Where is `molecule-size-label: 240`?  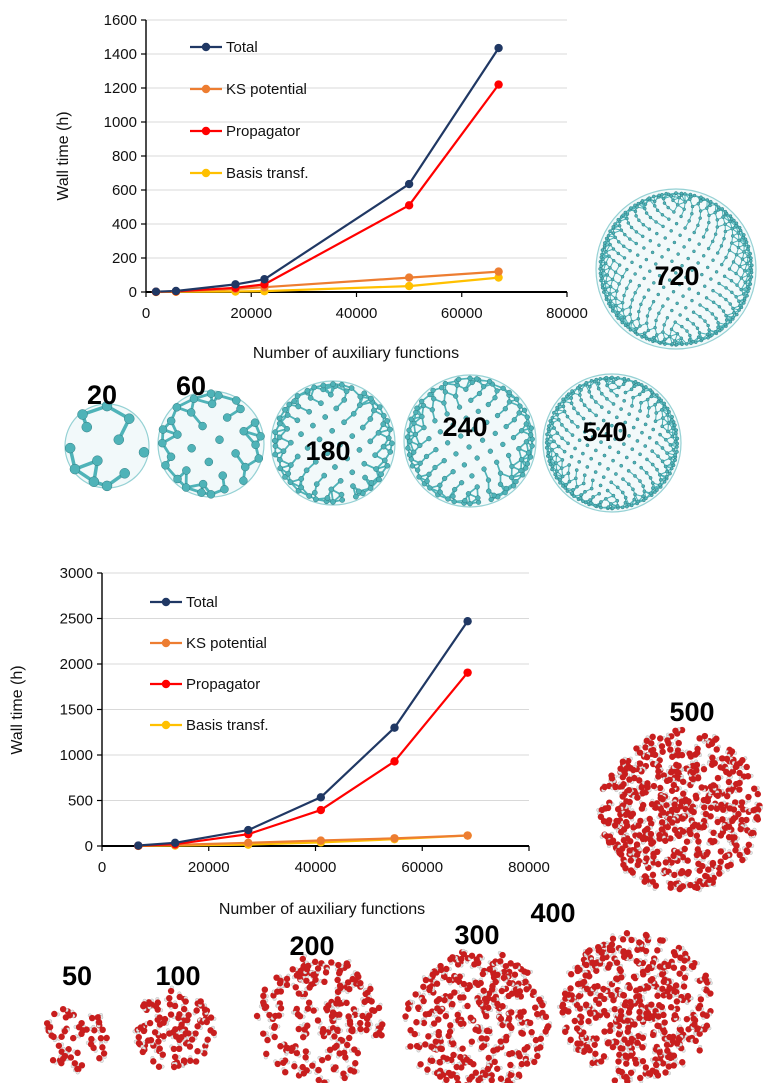 molecule-size-label: 240 is located at coordinates (464, 427).